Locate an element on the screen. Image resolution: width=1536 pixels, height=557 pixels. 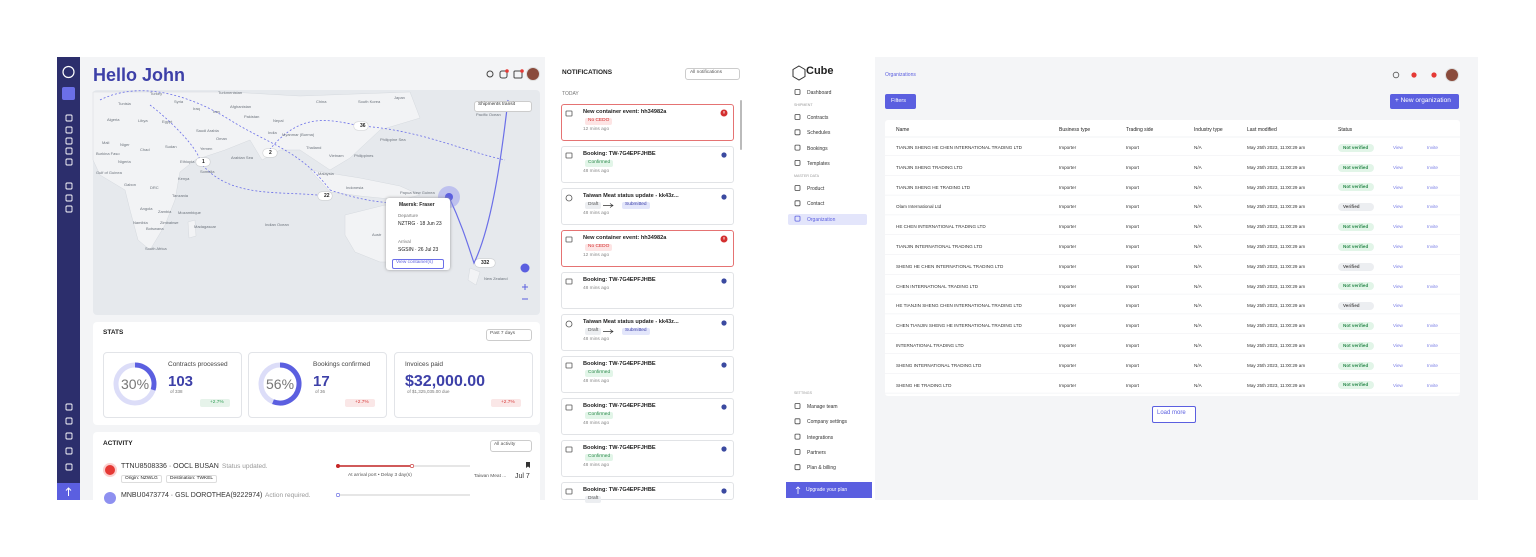
table-cell: SHENG HE TRADING LTD is located at coordinates (924, 385).